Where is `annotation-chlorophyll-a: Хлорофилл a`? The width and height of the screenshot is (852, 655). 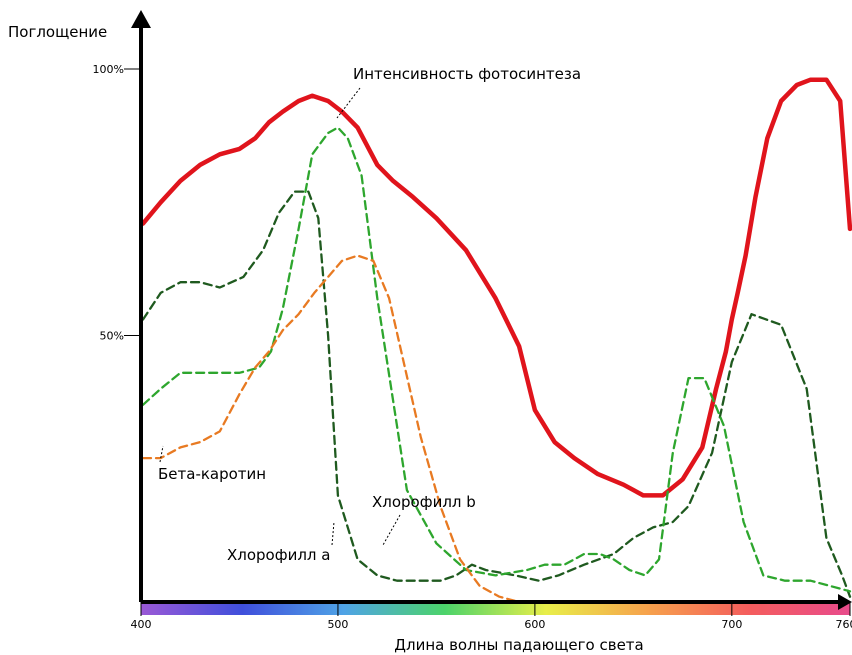 annotation-chlorophyll-a: Хлорофилл a is located at coordinates (278, 555).